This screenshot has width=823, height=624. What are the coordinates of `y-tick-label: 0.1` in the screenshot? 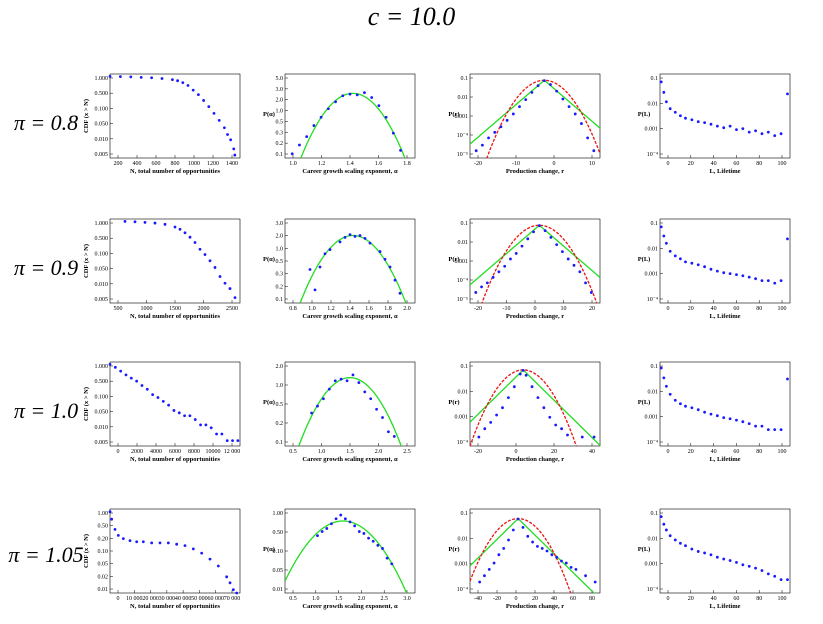 It's located at (280, 300).